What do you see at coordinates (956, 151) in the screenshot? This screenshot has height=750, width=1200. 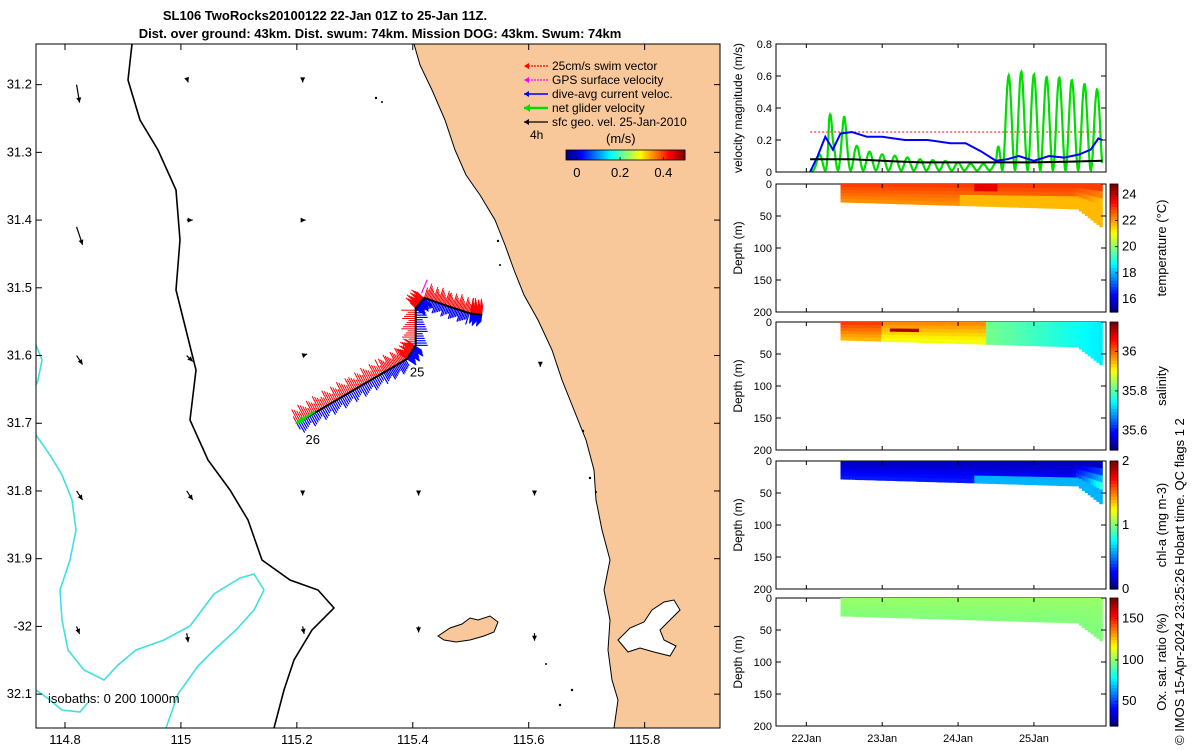 I see `velocity-current-series` at bounding box center [956, 151].